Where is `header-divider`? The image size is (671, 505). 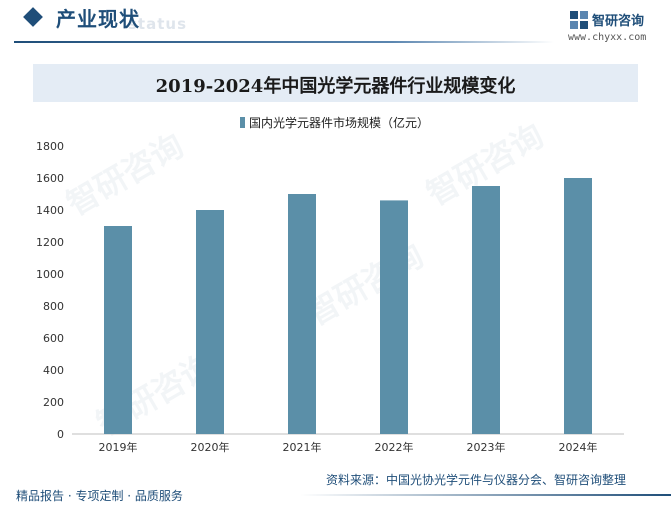 header-divider is located at coordinates (284, 42).